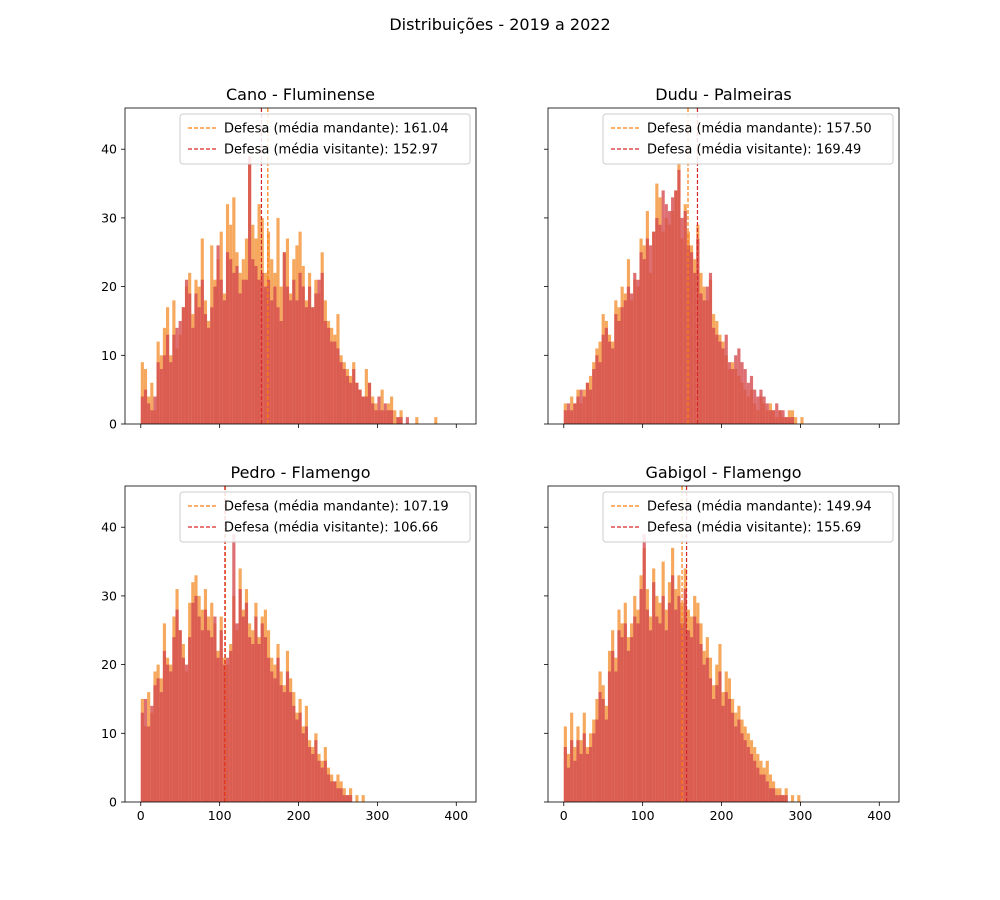 Image resolution: width=1000 pixels, height=900 pixels. I want to click on y-tick-label: 30, so click(109, 595).